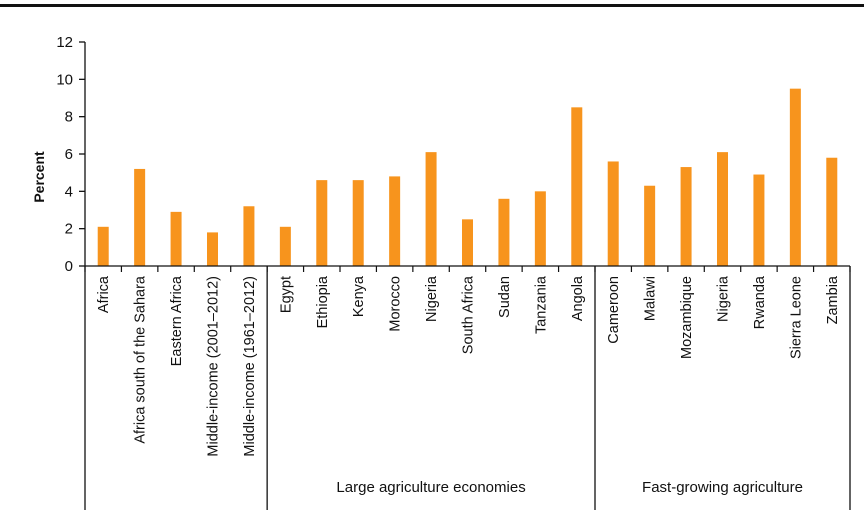  Describe the element at coordinates (541, 304) in the screenshot. I see `category-label: Tanzania` at that location.